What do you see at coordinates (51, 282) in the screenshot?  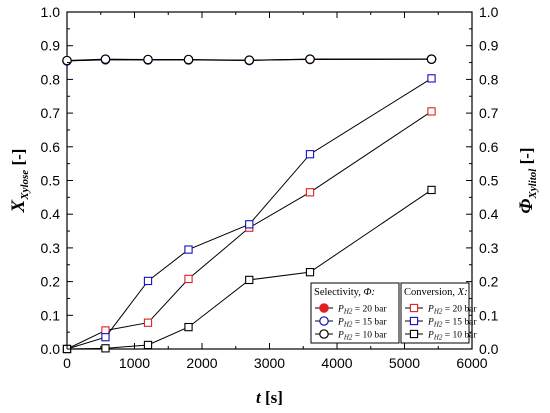 I see `y-tick-label-left: 0.2` at bounding box center [51, 282].